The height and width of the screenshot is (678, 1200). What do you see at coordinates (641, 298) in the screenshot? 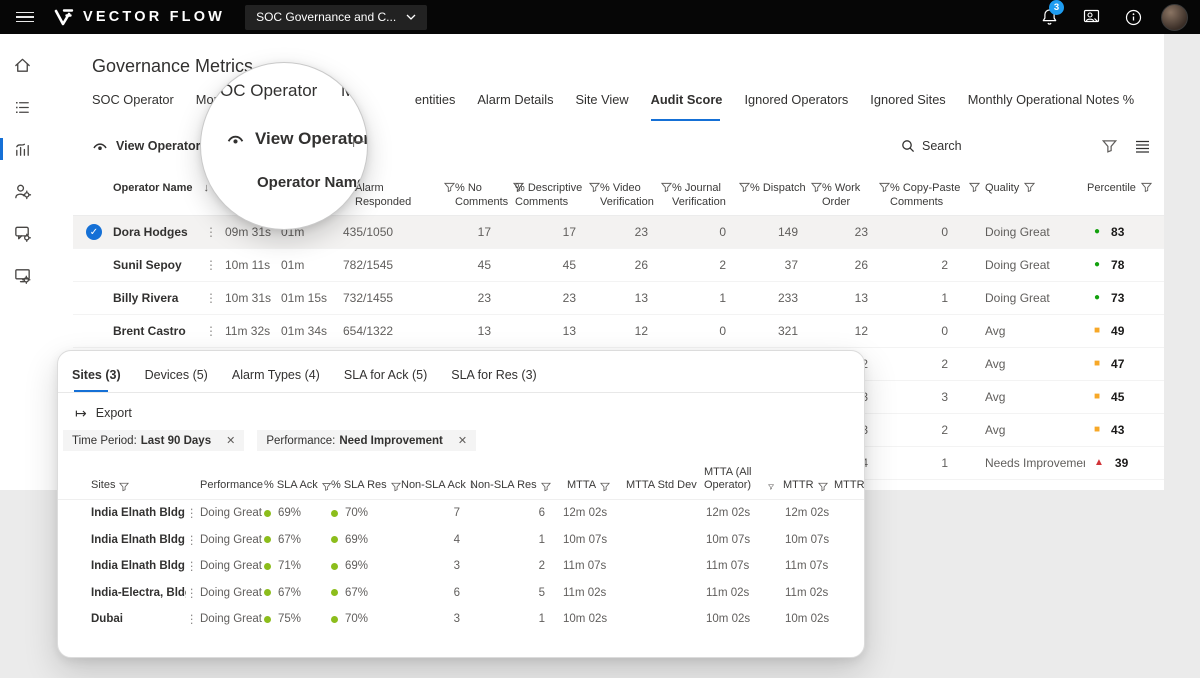
I see `pct-video-verification: 13` at bounding box center [641, 298].